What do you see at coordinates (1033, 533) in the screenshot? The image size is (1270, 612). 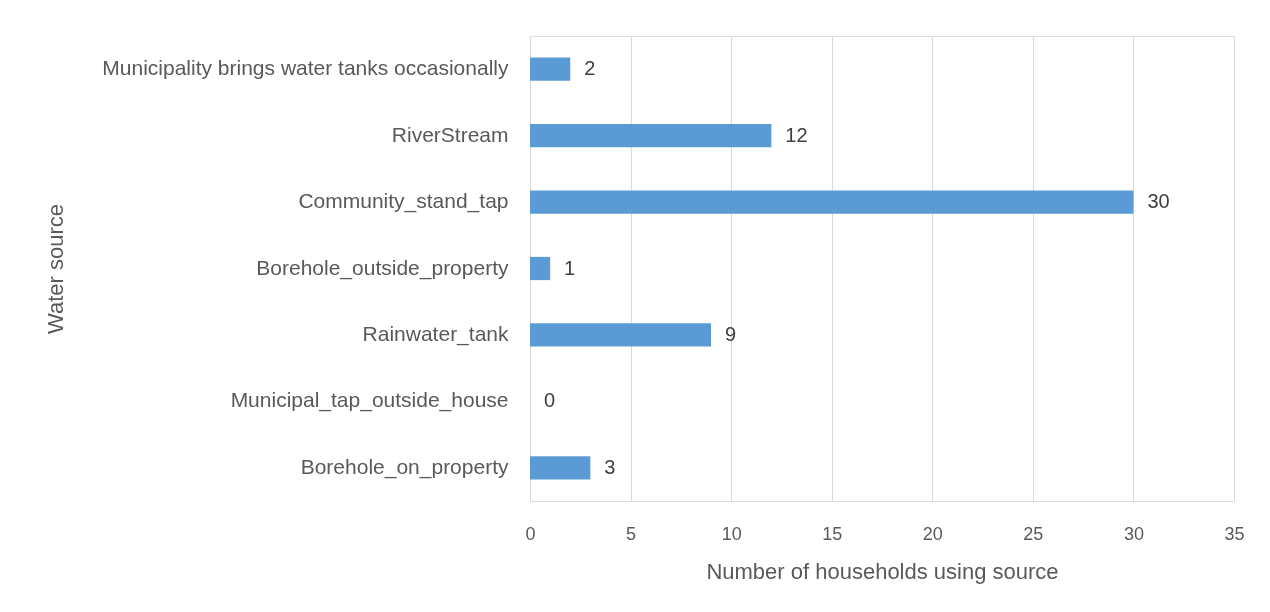 I see `x-tick-label: 25` at bounding box center [1033, 533].